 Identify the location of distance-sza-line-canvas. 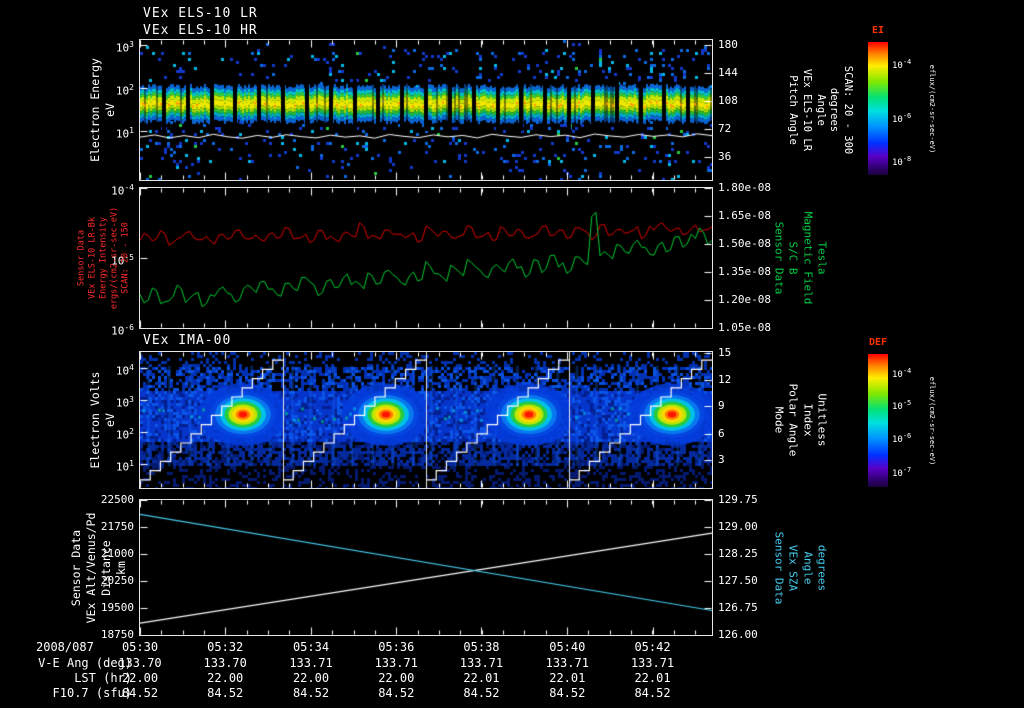
(426, 567).